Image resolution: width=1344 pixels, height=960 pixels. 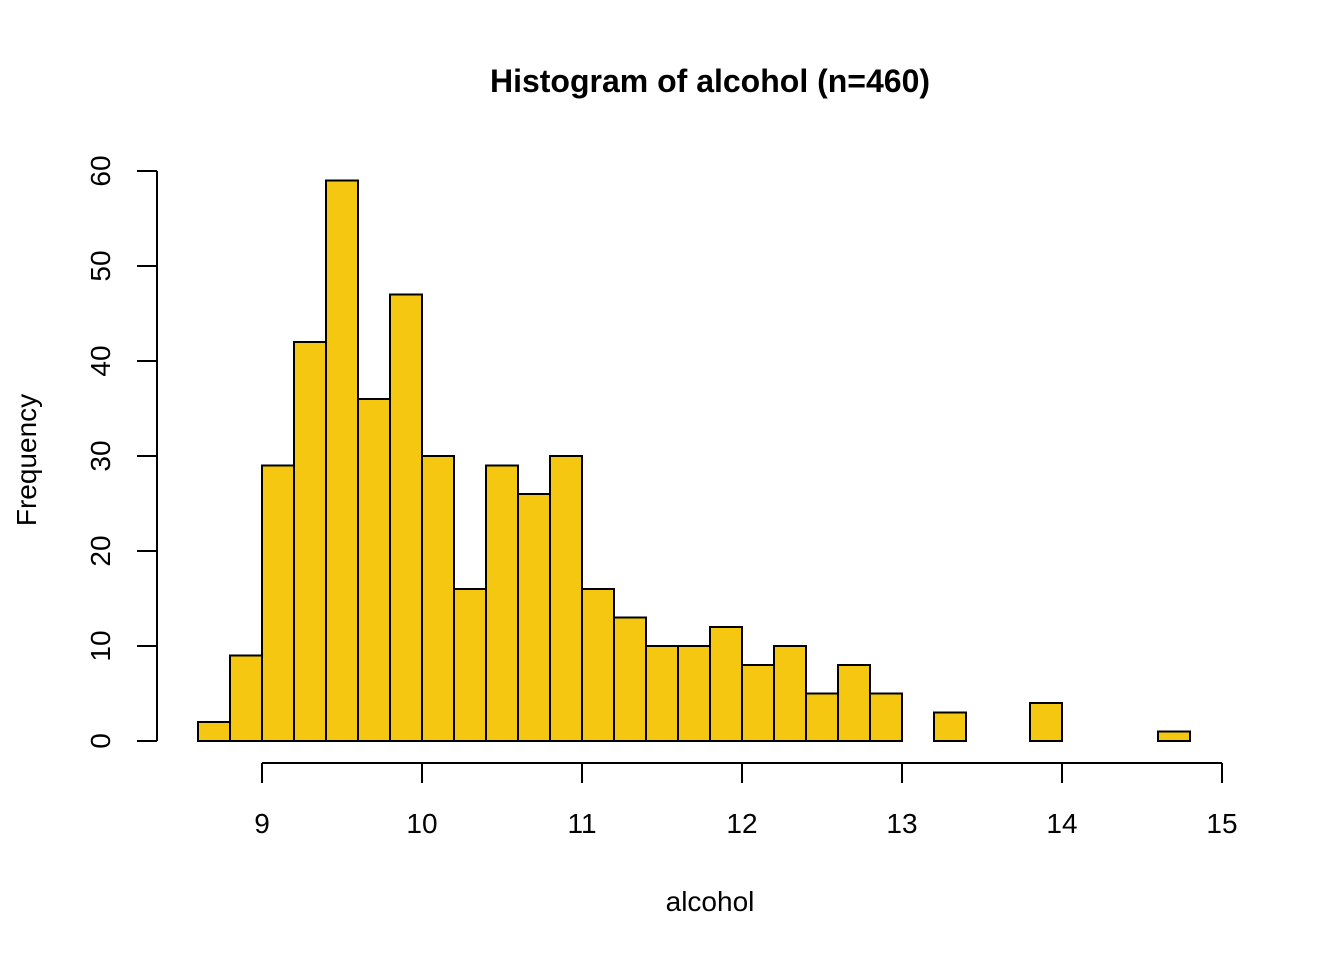 What do you see at coordinates (1061, 823) in the screenshot?
I see `x-tick-label: 14` at bounding box center [1061, 823].